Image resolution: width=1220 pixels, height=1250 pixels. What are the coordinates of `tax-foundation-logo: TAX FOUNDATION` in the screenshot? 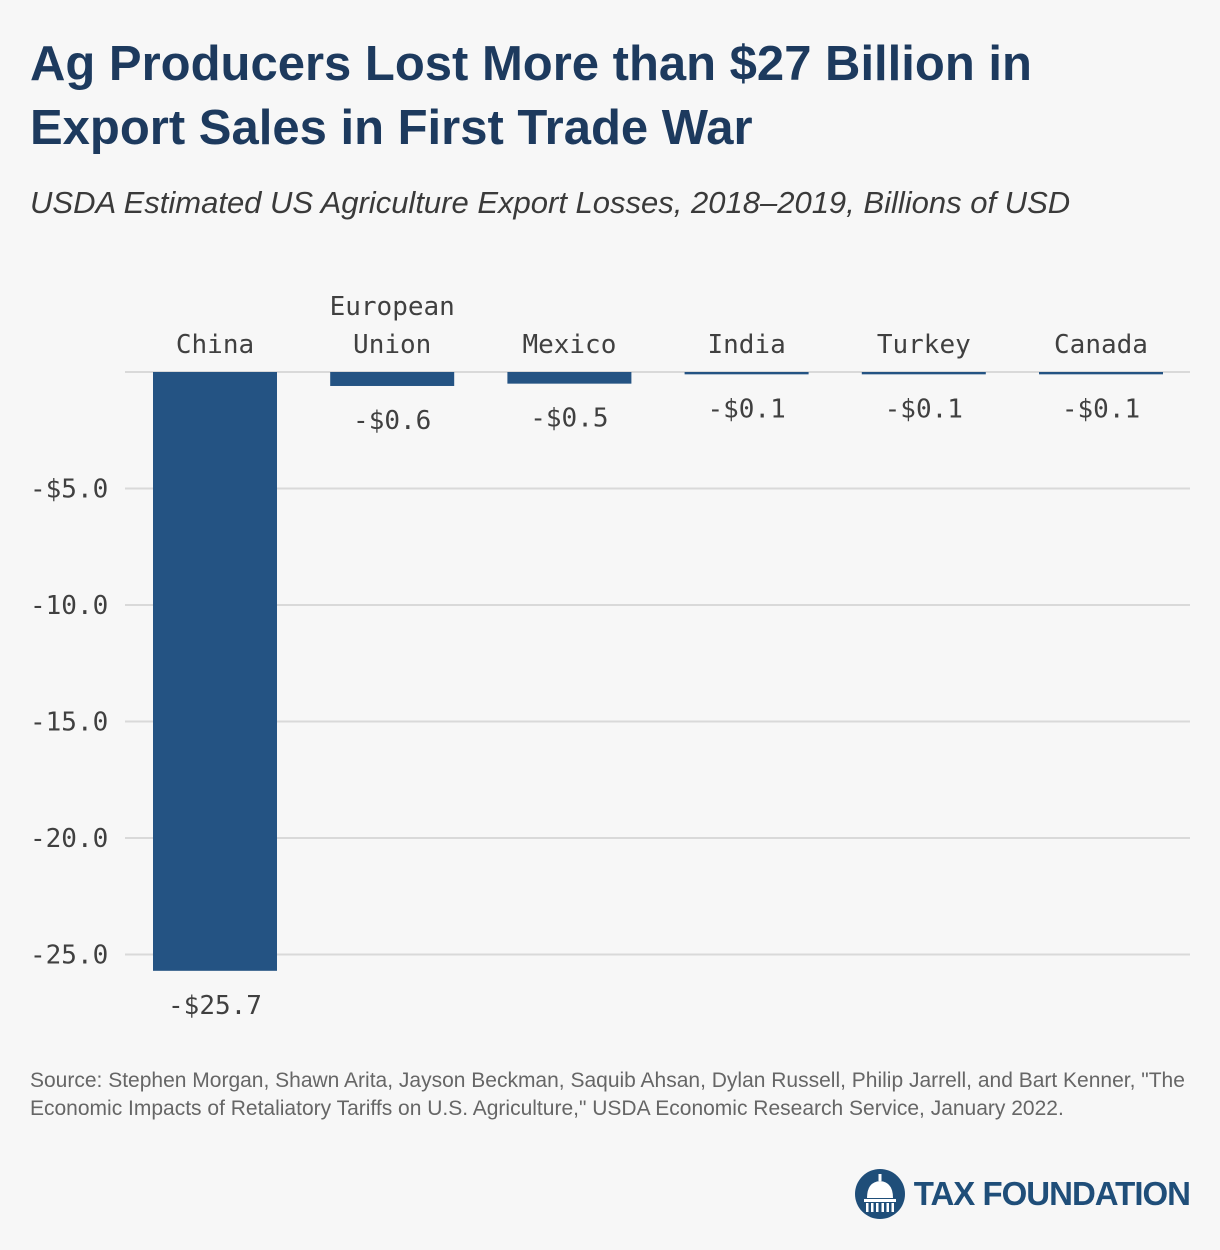 It's located at (1022, 1194).